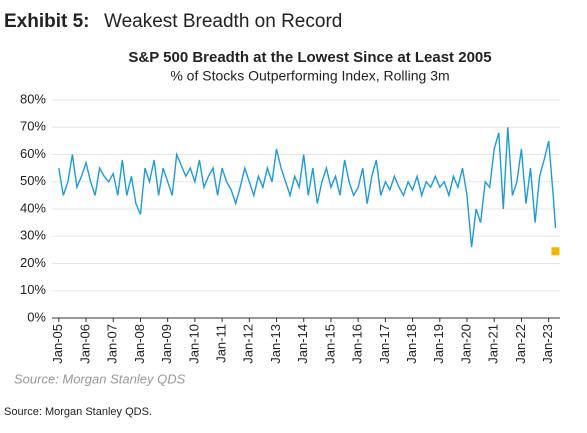  I want to click on x-tick-label: Jan-11, so click(221, 343).